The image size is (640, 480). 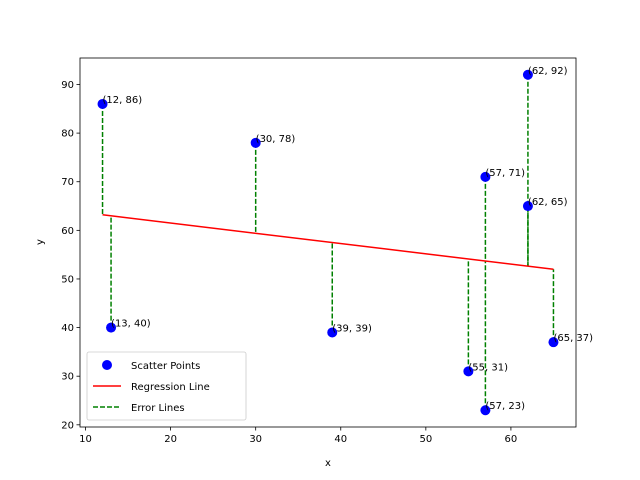 I want to click on x-tick-label: 60, so click(x=511, y=439).